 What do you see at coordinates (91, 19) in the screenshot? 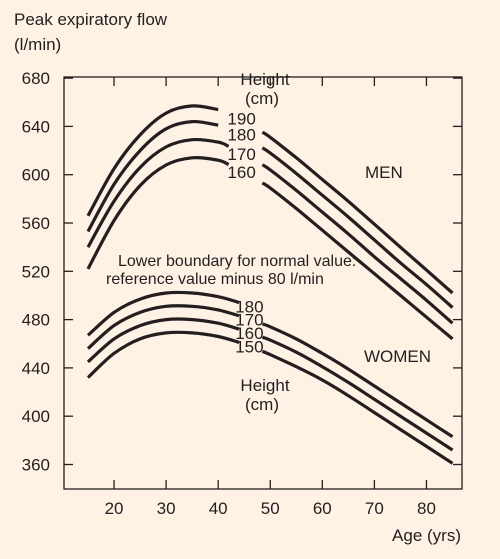
I see `y-axis-title-line-1: Peak expiratory flow` at bounding box center [91, 19].